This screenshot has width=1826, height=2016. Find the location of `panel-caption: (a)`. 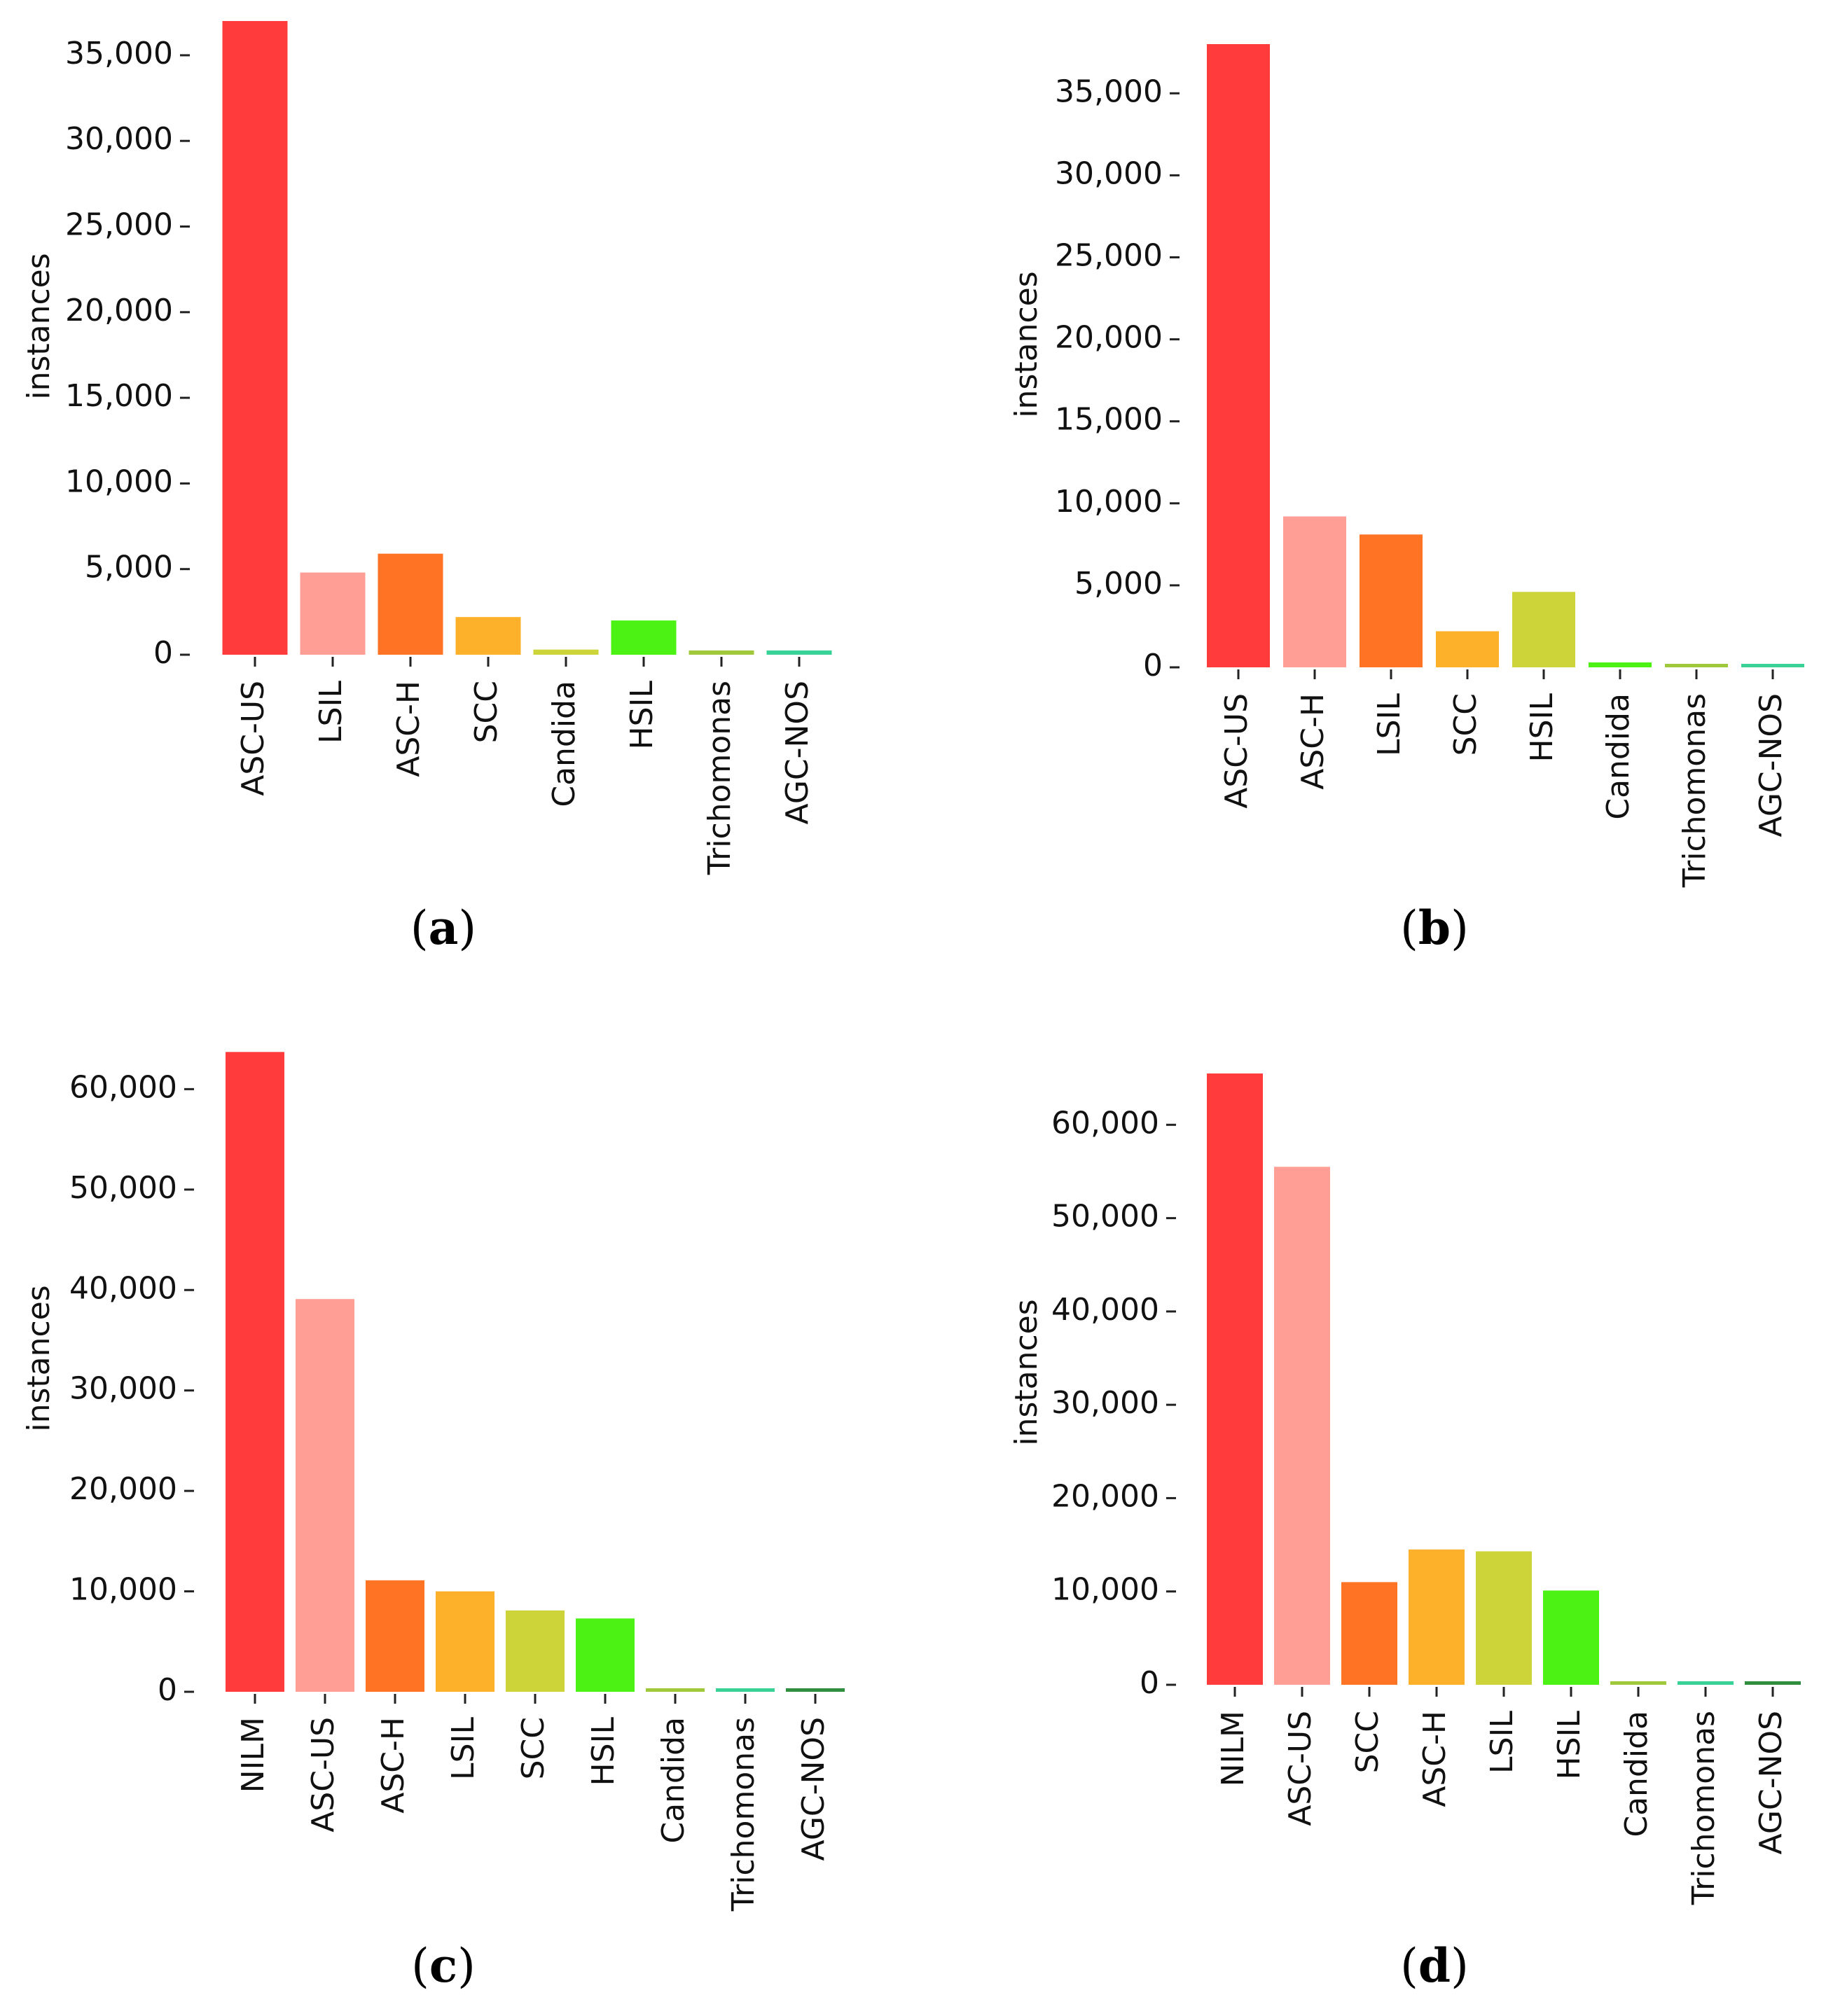

panel-caption: (a) is located at coordinates (443, 928).